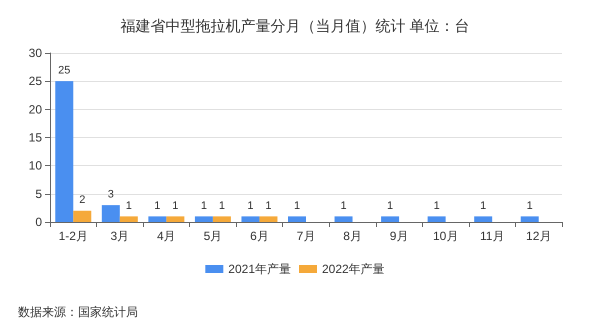  What do you see at coordinates (64, 70) in the screenshot?
I see `data-label: 25` at bounding box center [64, 70].